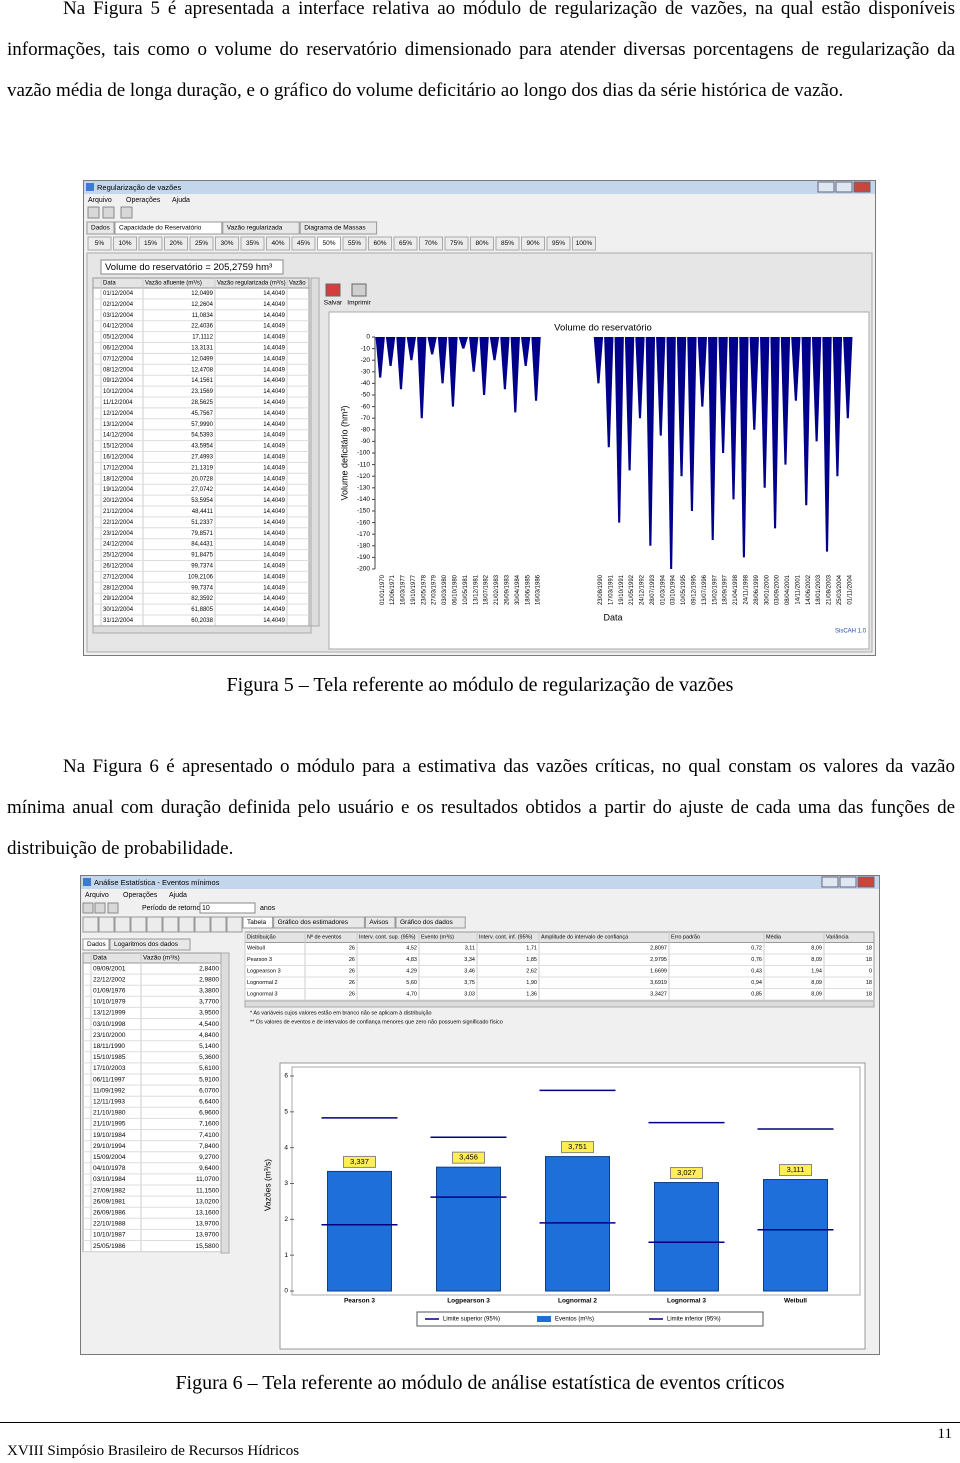  What do you see at coordinates (146, 944) in the screenshot?
I see `tab-label: Logaritmos dos dados` at bounding box center [146, 944].